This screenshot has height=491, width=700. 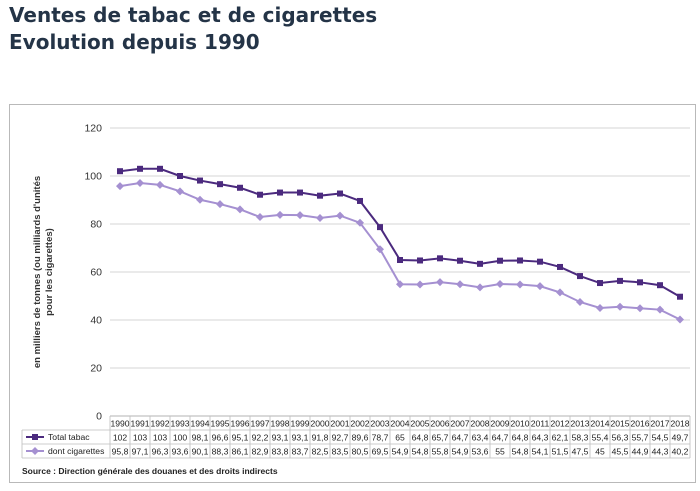 What do you see at coordinates (200, 438) in the screenshot?
I see `data-label: 98,1` at bounding box center [200, 438].